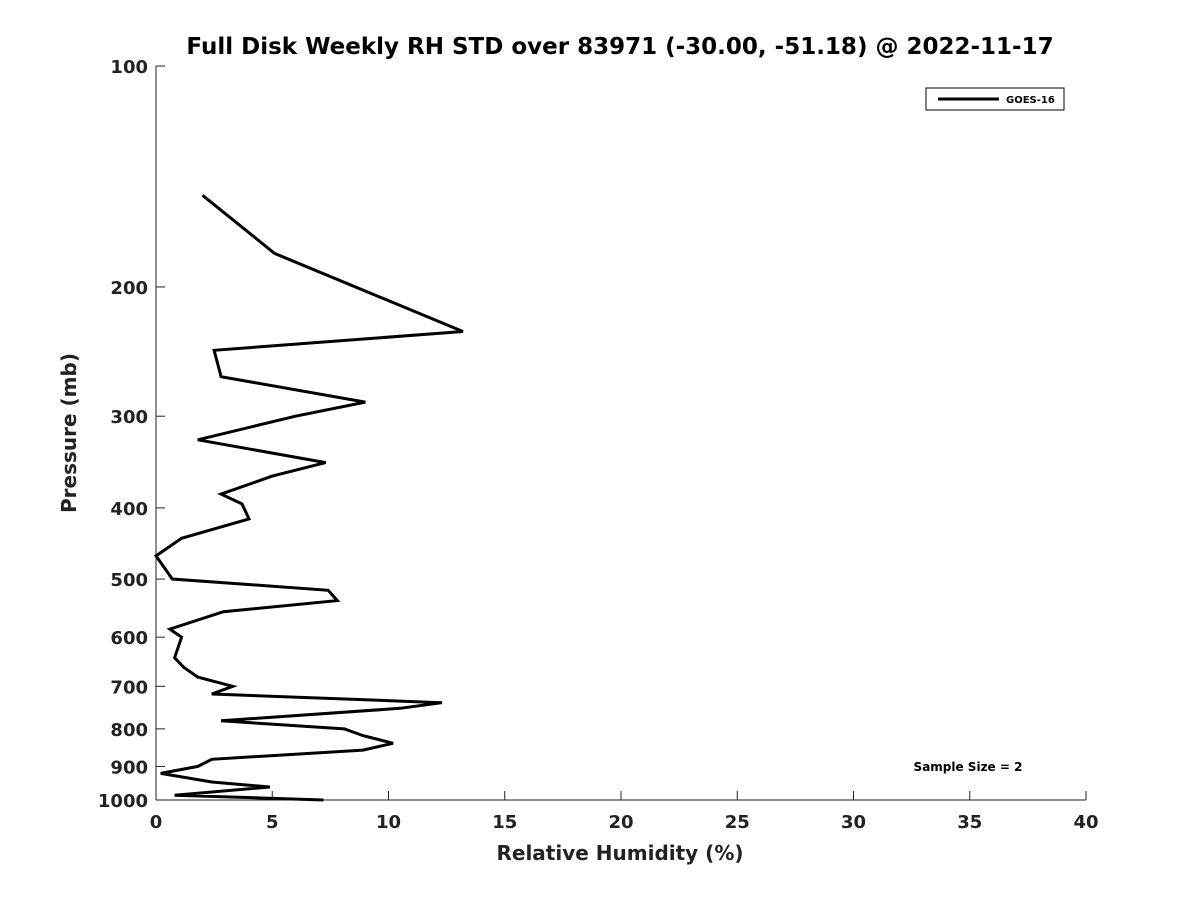  Describe the element at coordinates (737, 822) in the screenshot. I see `x-tick-label: 25` at that location.